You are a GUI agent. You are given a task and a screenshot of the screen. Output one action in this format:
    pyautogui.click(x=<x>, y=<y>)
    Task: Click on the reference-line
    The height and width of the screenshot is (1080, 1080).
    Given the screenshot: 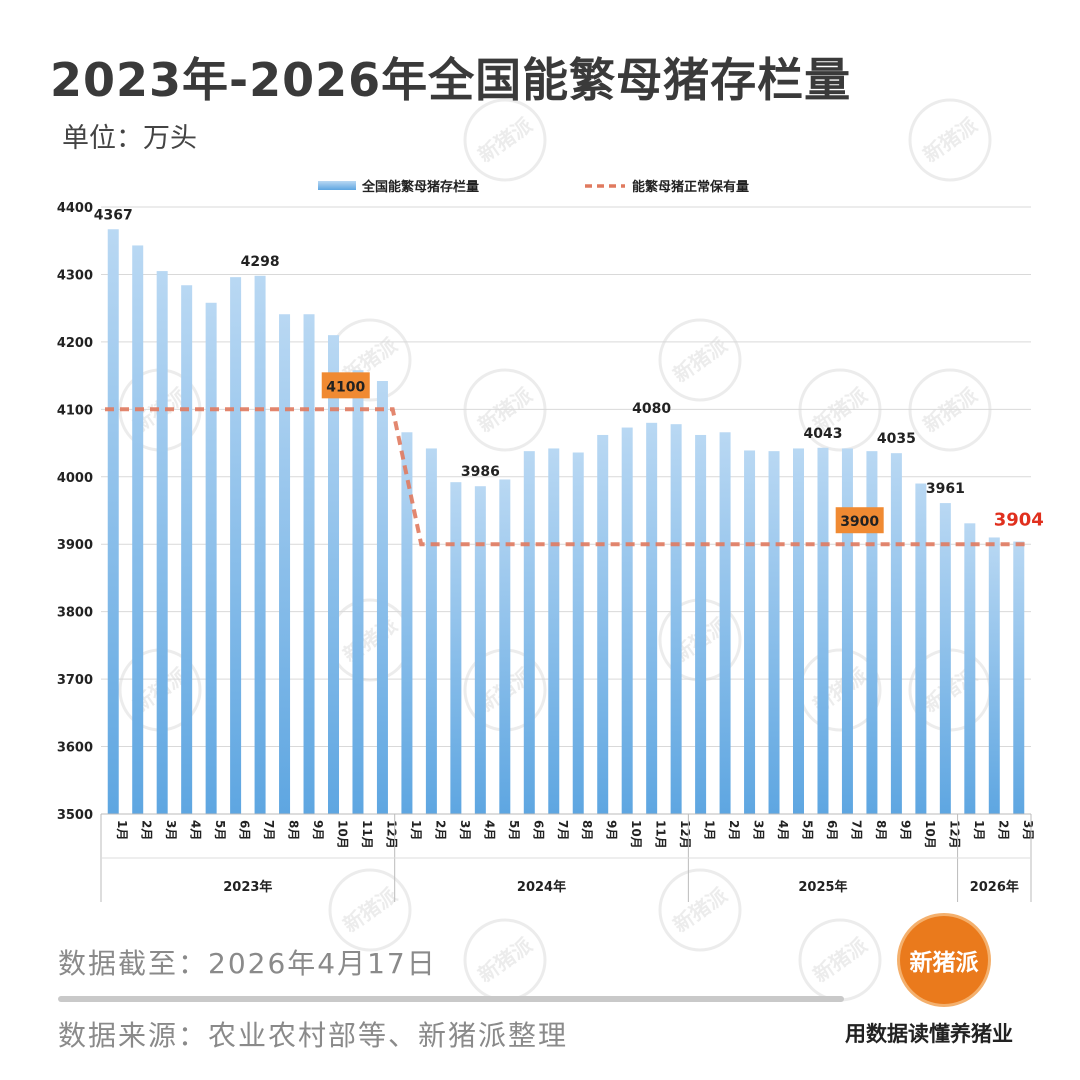 What is the action you would take?
    pyautogui.click(x=567, y=477)
    